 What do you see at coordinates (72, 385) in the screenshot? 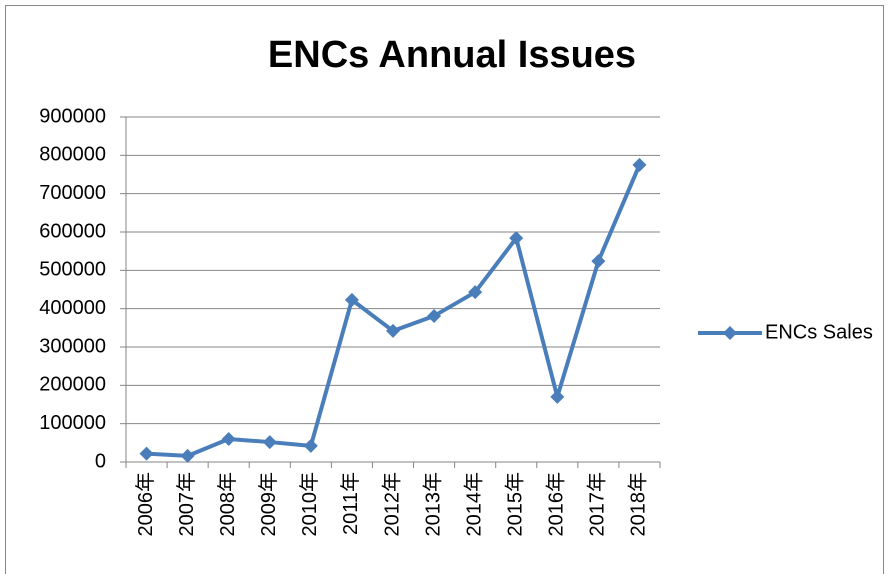
I see `y-tick-label: 200000` at bounding box center [72, 385].